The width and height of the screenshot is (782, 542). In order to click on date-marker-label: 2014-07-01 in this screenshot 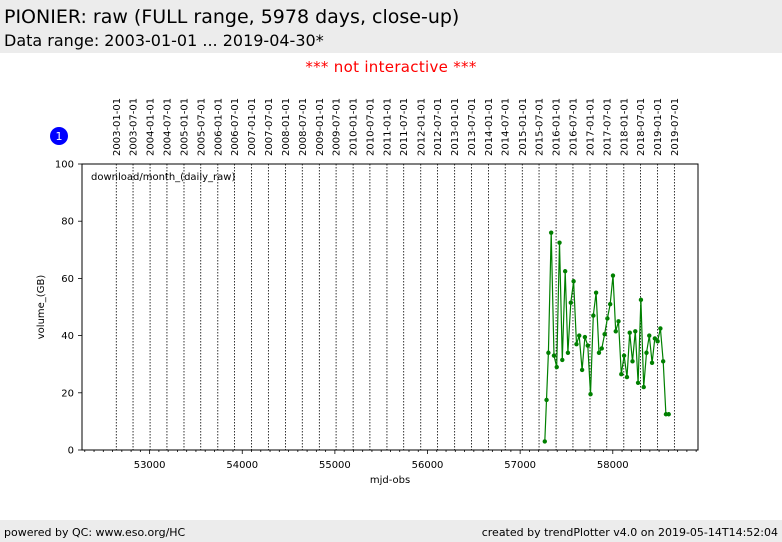, I will do `click(506, 127)`.